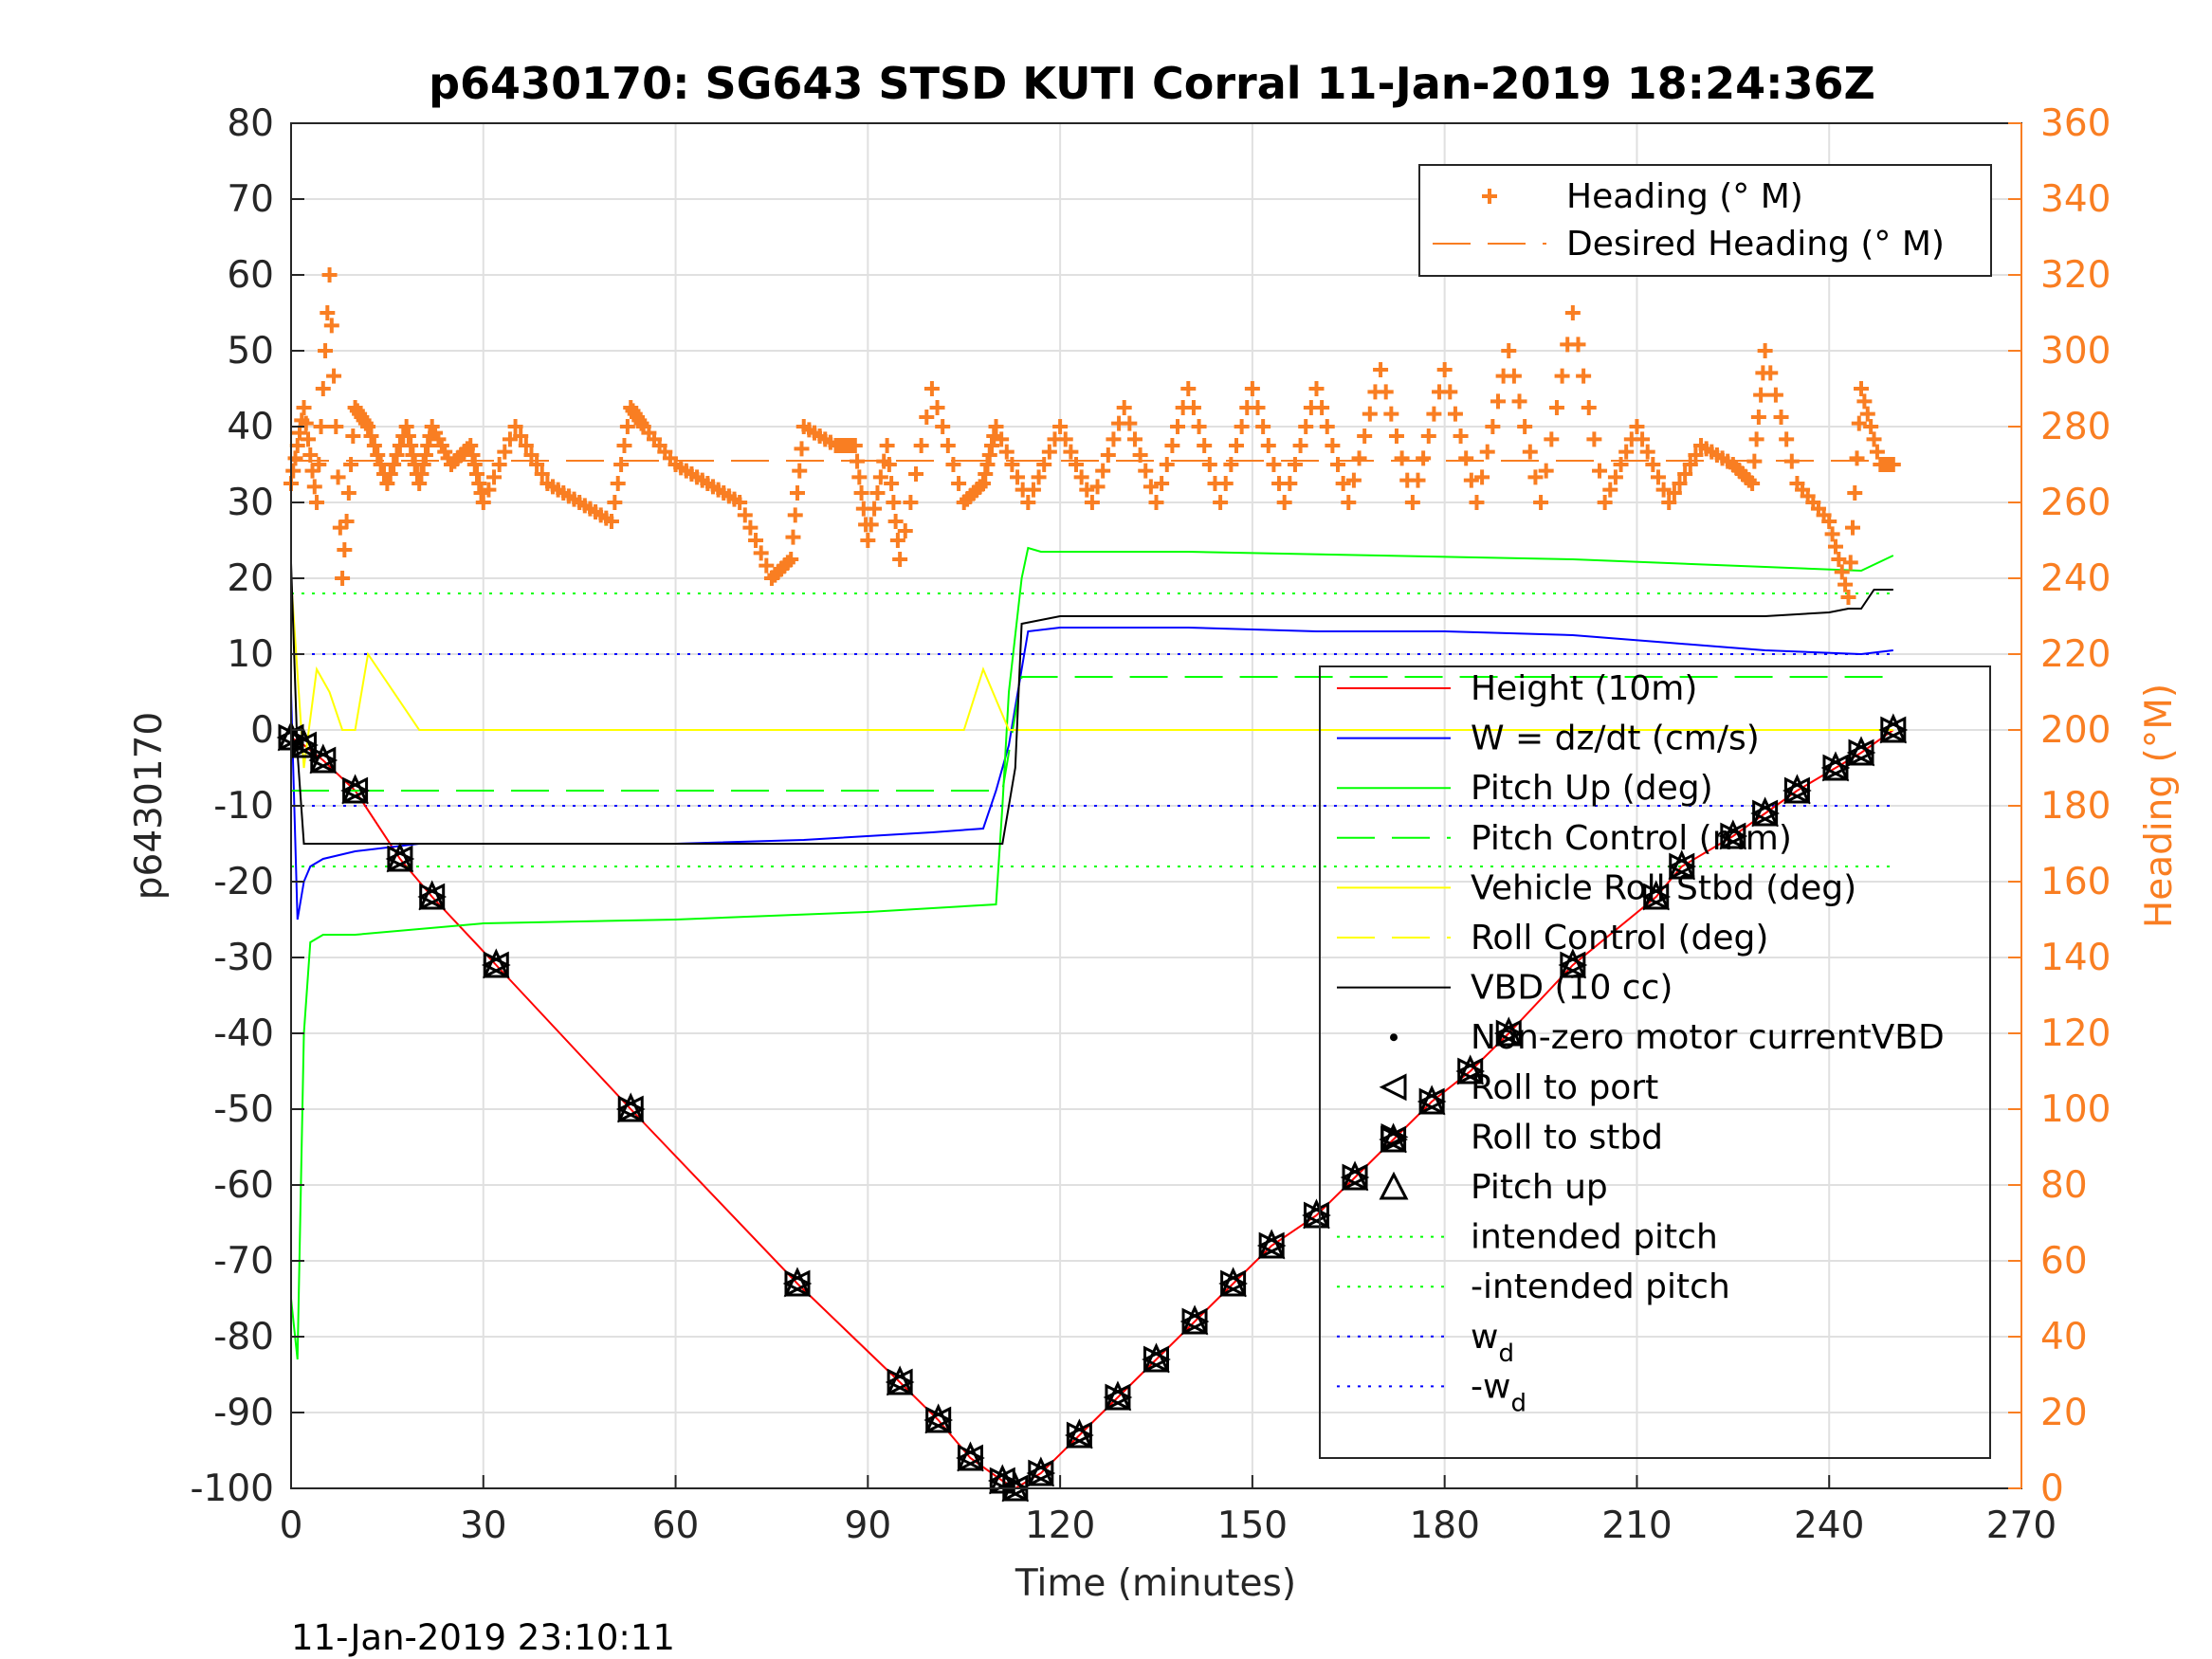 This screenshot has height=1659, width=2212. Describe the element at coordinates (291, 1525) in the screenshot. I see `x-tick-label: 0` at that location.